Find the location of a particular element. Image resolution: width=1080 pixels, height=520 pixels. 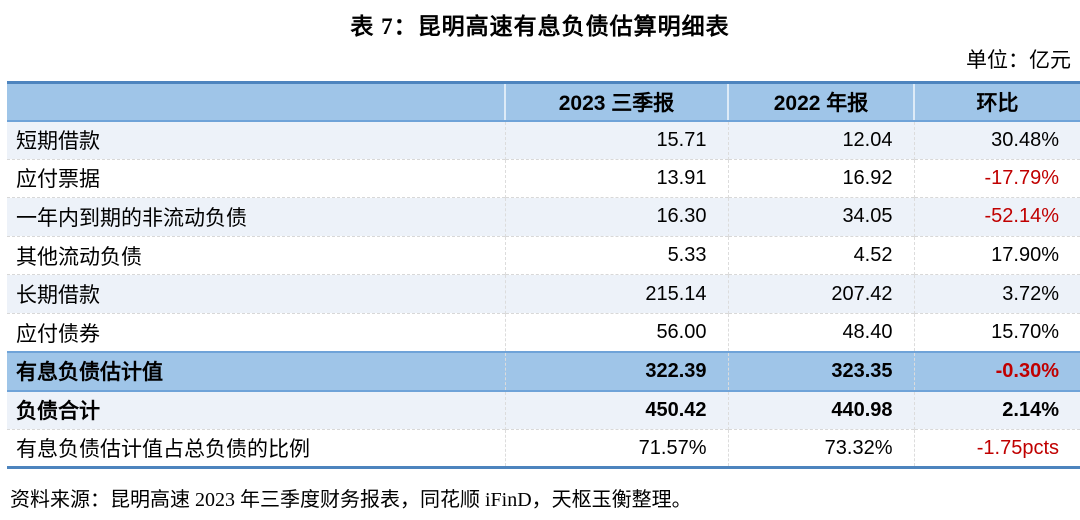

table-row: 其他流动负债 5.33 4.52 17.90% is located at coordinates (543, 255).